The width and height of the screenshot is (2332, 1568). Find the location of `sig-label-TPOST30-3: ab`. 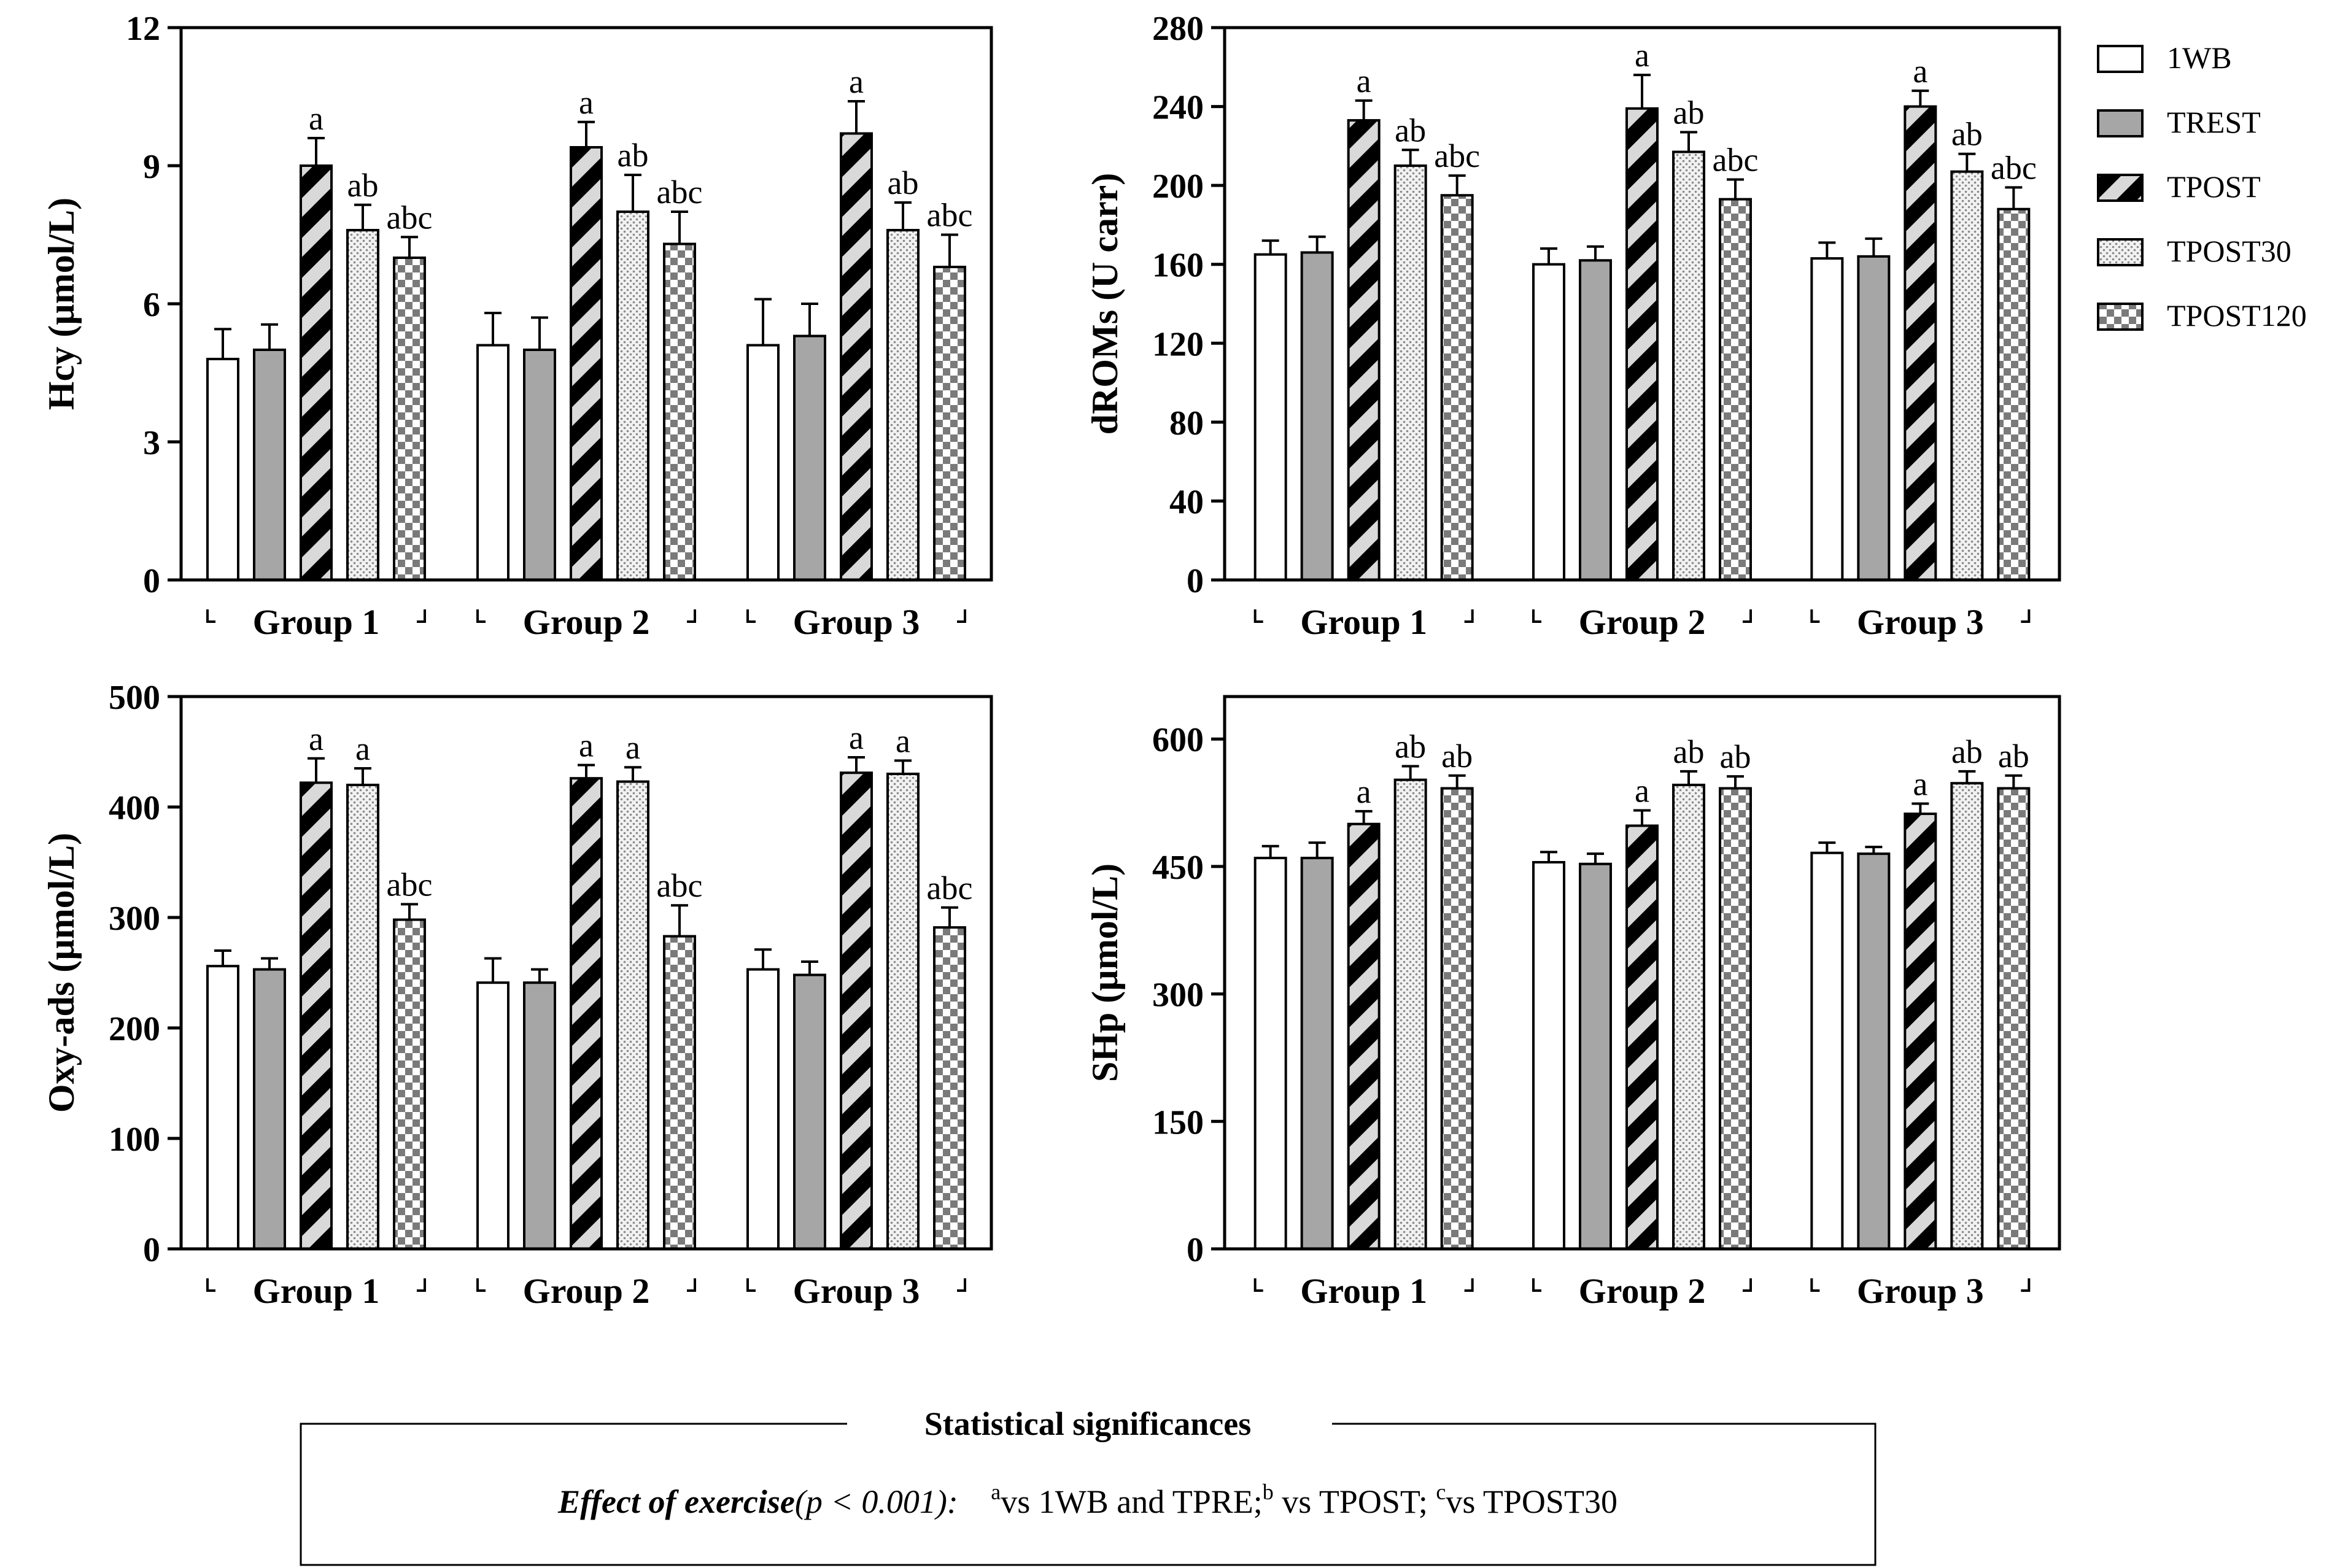

sig-label-TPOST30-3: ab is located at coordinates (903, 183).